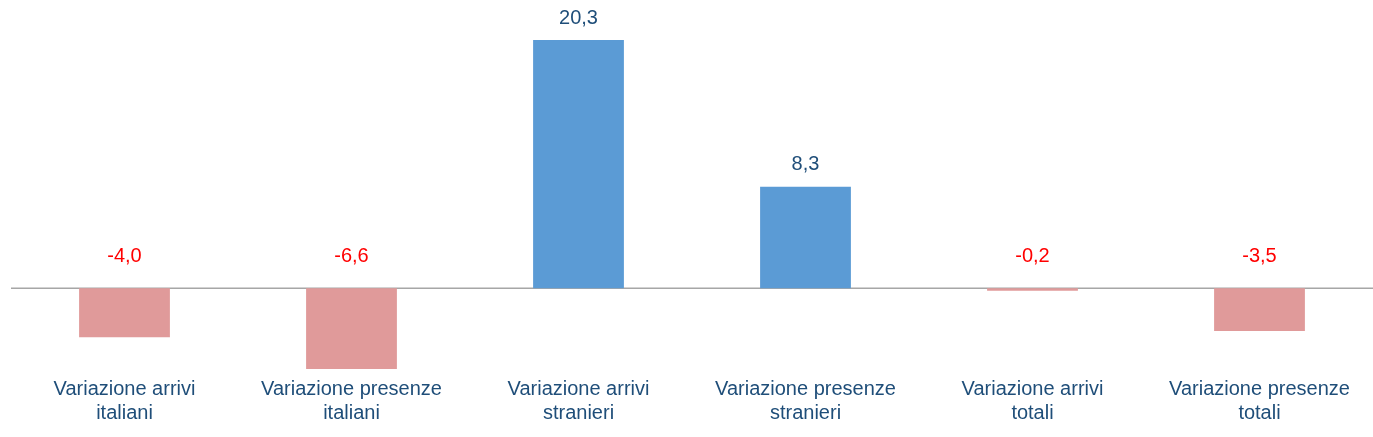 The height and width of the screenshot is (437, 1373). Describe the element at coordinates (578, 399) in the screenshot. I see `x-tick-label: Variazione arrivi stranieri` at that location.